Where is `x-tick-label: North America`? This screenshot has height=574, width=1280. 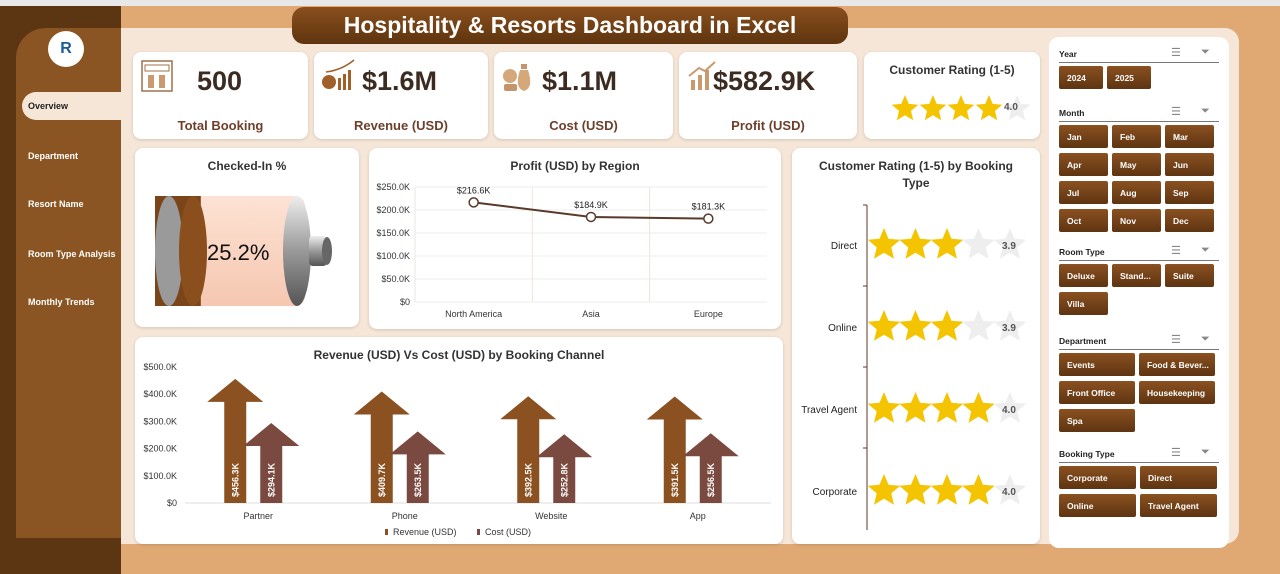
x-tick-label: North America is located at coordinates (473, 314).